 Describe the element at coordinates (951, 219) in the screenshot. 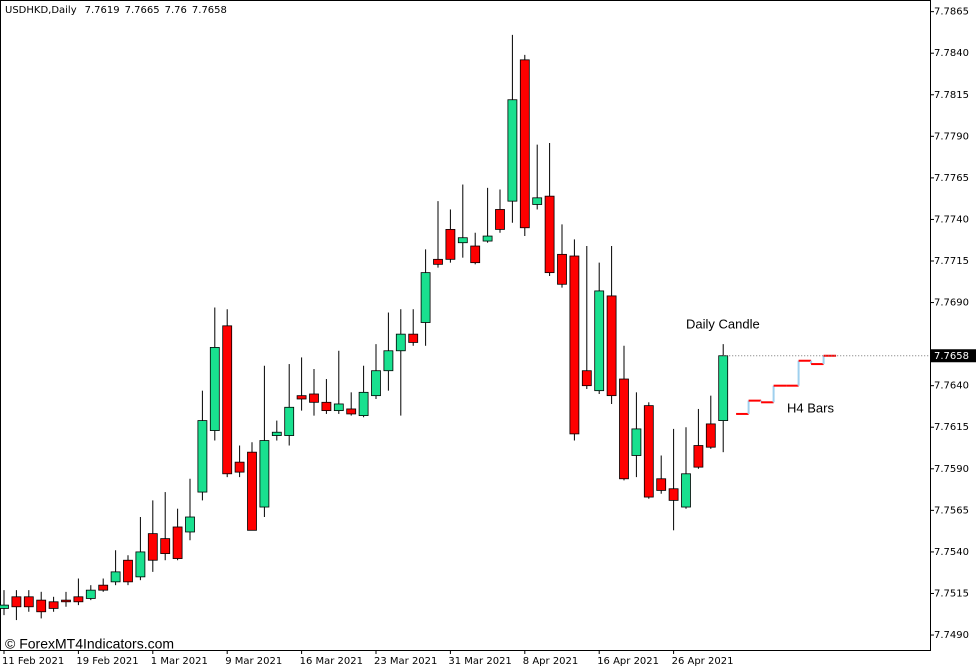

I see `y-tick-label: 7.7740` at that location.